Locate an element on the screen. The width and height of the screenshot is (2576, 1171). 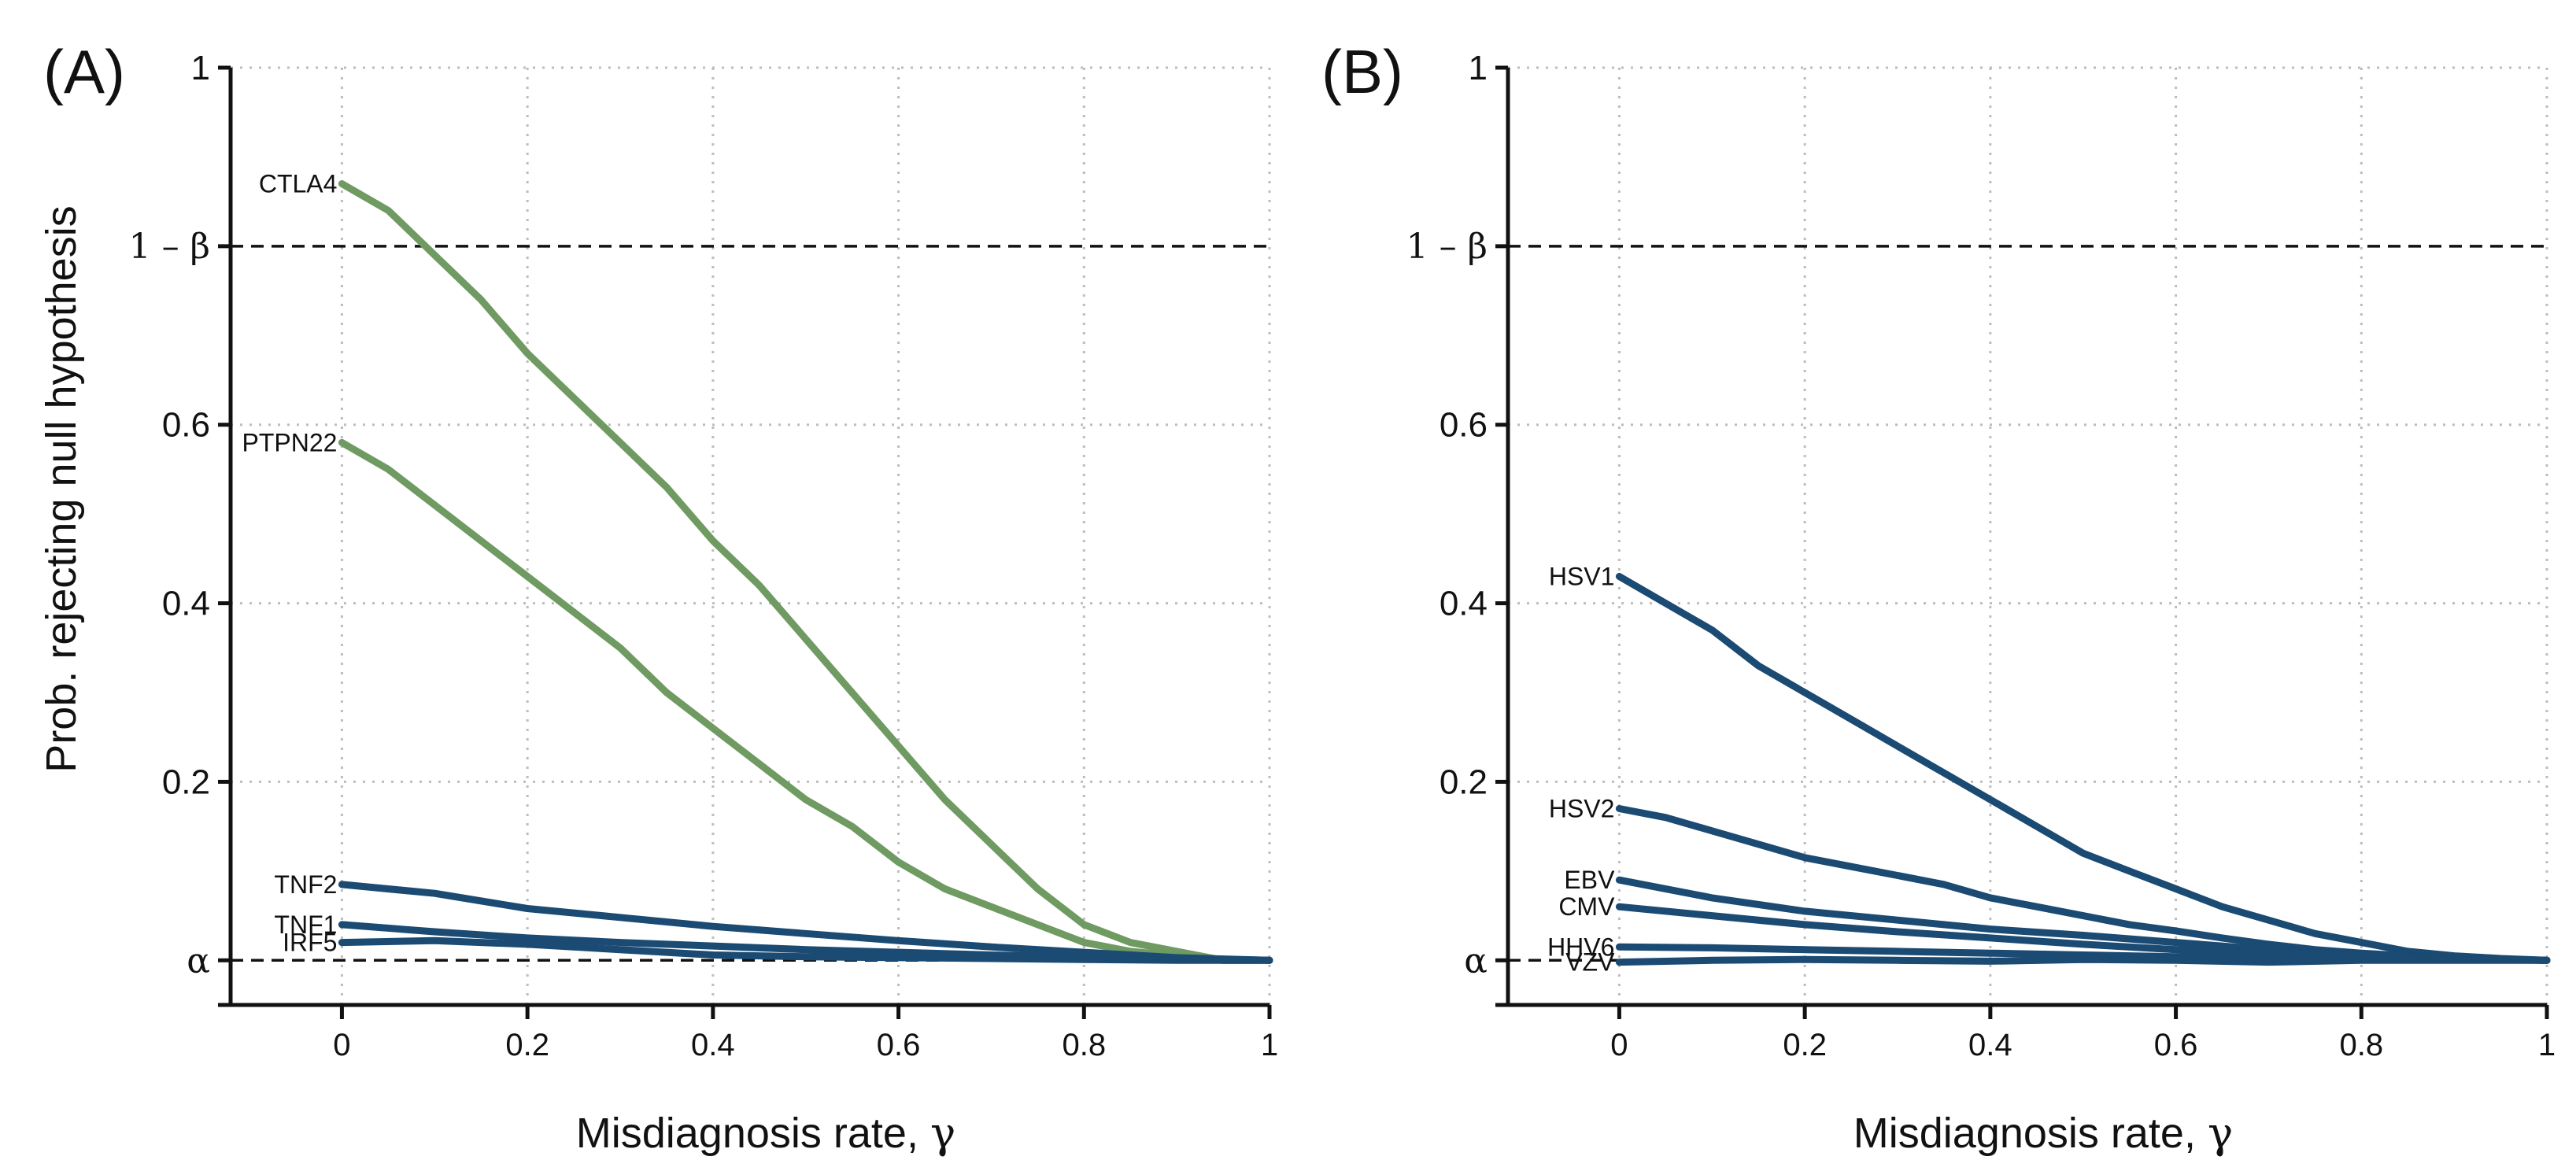
series-label-vzv: VZV is located at coordinates (1590, 963).